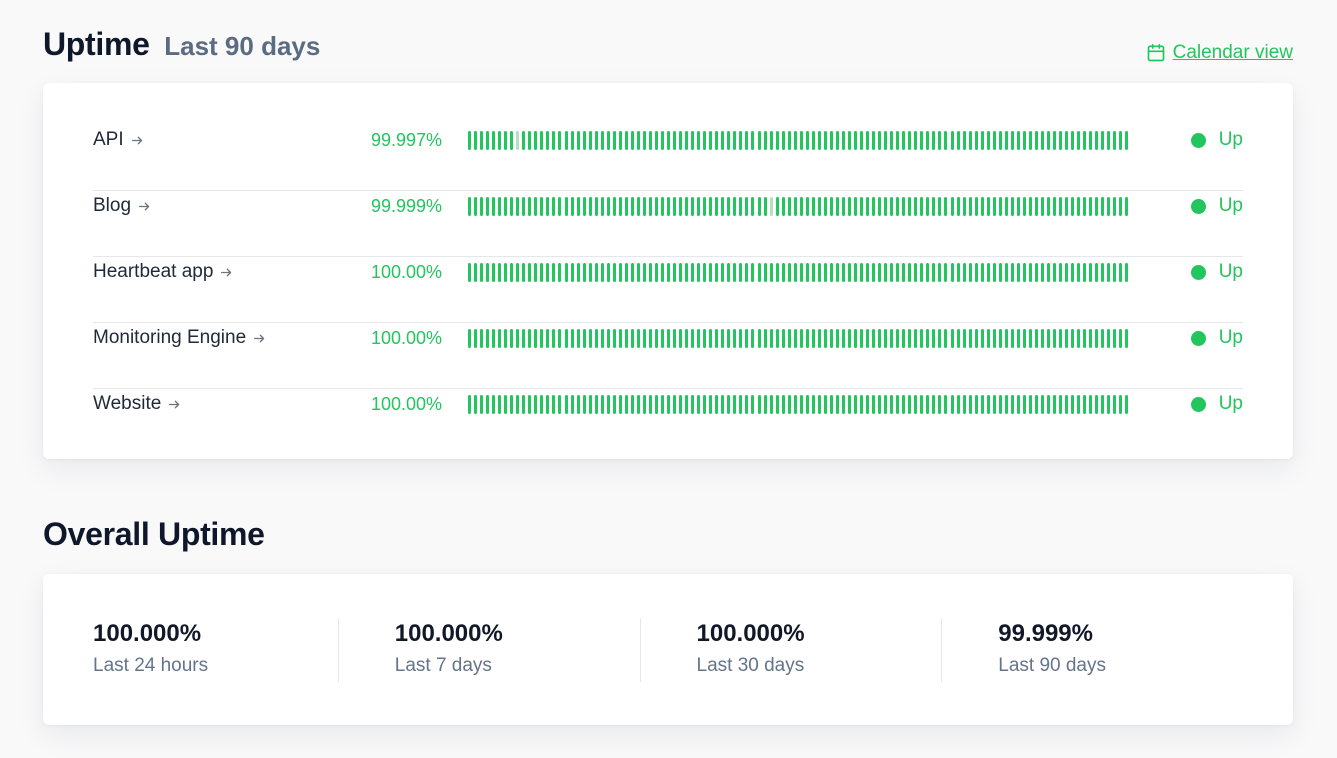 The width and height of the screenshot is (1337, 758). What do you see at coordinates (179, 338) in the screenshot?
I see `service-link: Monitoring Engine` at bounding box center [179, 338].